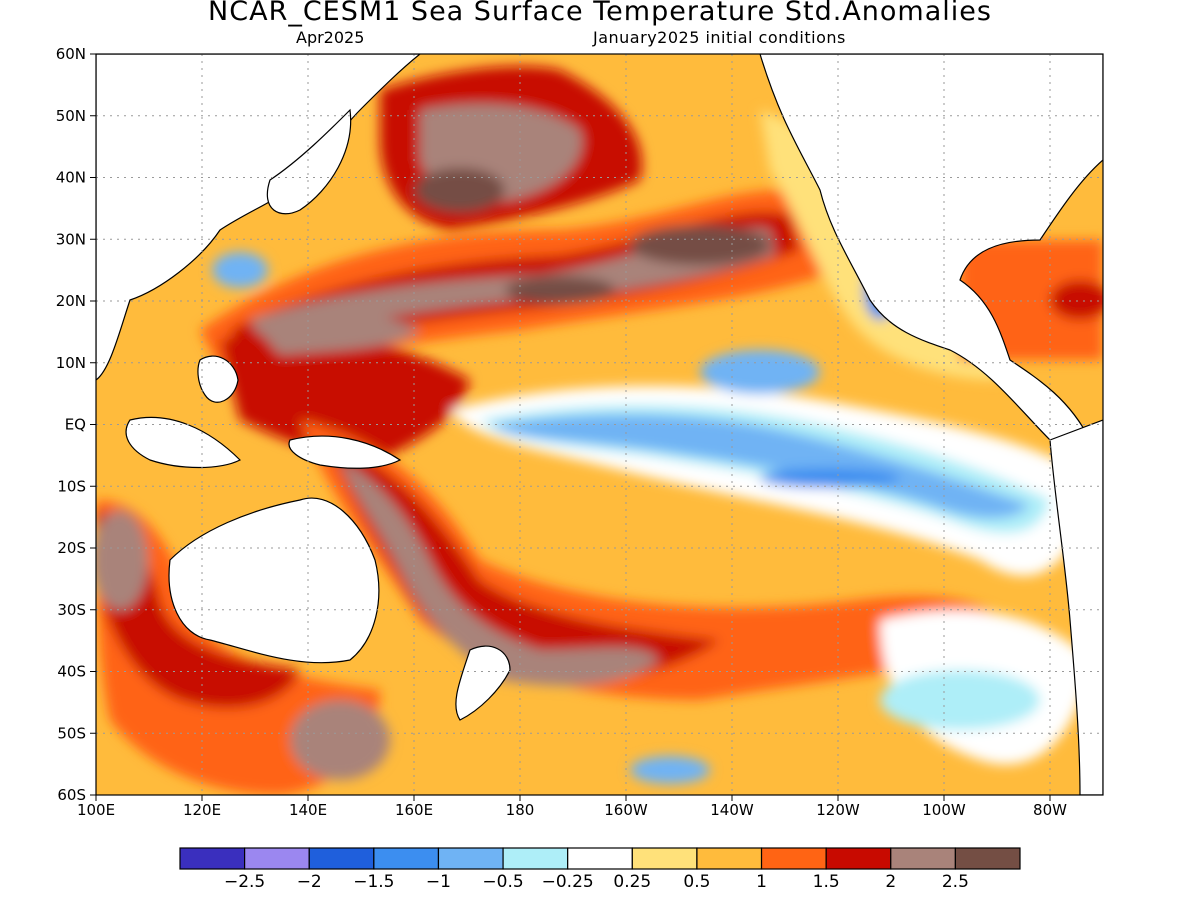 This screenshot has height=900, width=1200. Describe the element at coordinates (308, 810) in the screenshot. I see `lon-label: 140E` at that location.